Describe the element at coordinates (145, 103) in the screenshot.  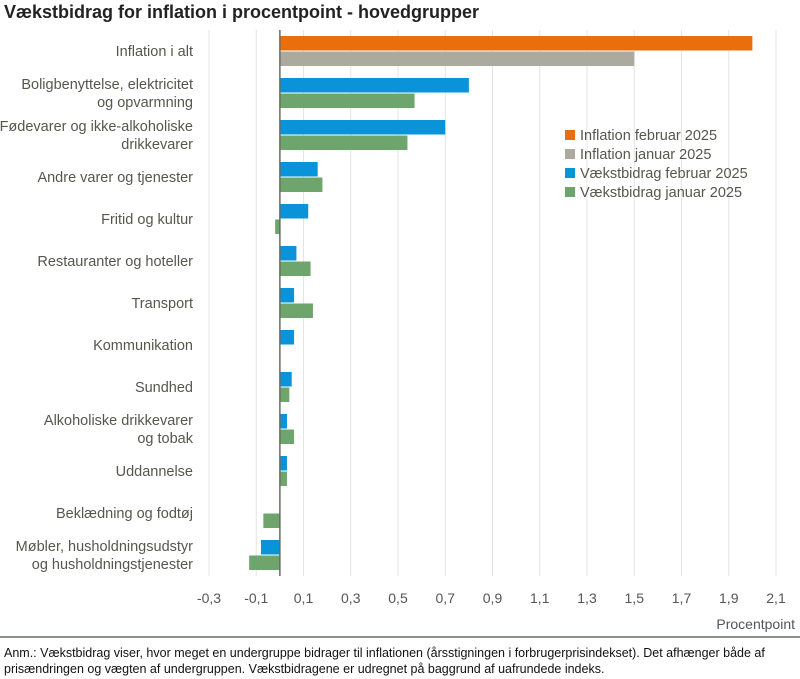
I see `category-label: og opvarmning` at that location.